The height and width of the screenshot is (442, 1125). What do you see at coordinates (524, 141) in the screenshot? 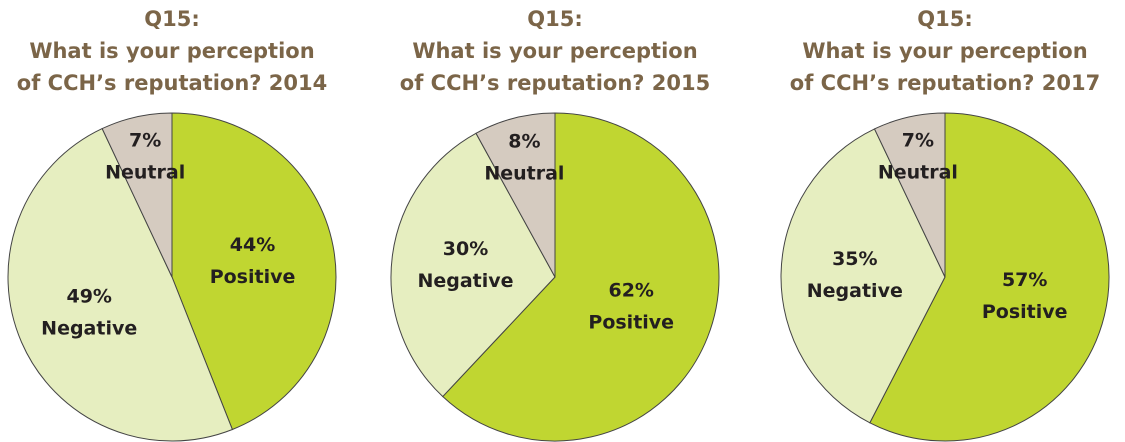
I see `slice-value-label: 8%` at bounding box center [524, 141].